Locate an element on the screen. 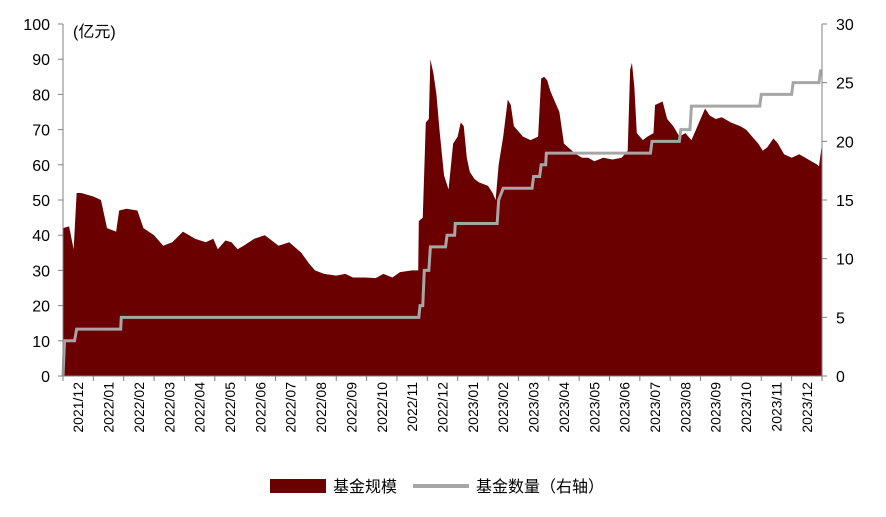 The width and height of the screenshot is (886, 517). left-axis-tick-label: 100 is located at coordinates (36, 25).